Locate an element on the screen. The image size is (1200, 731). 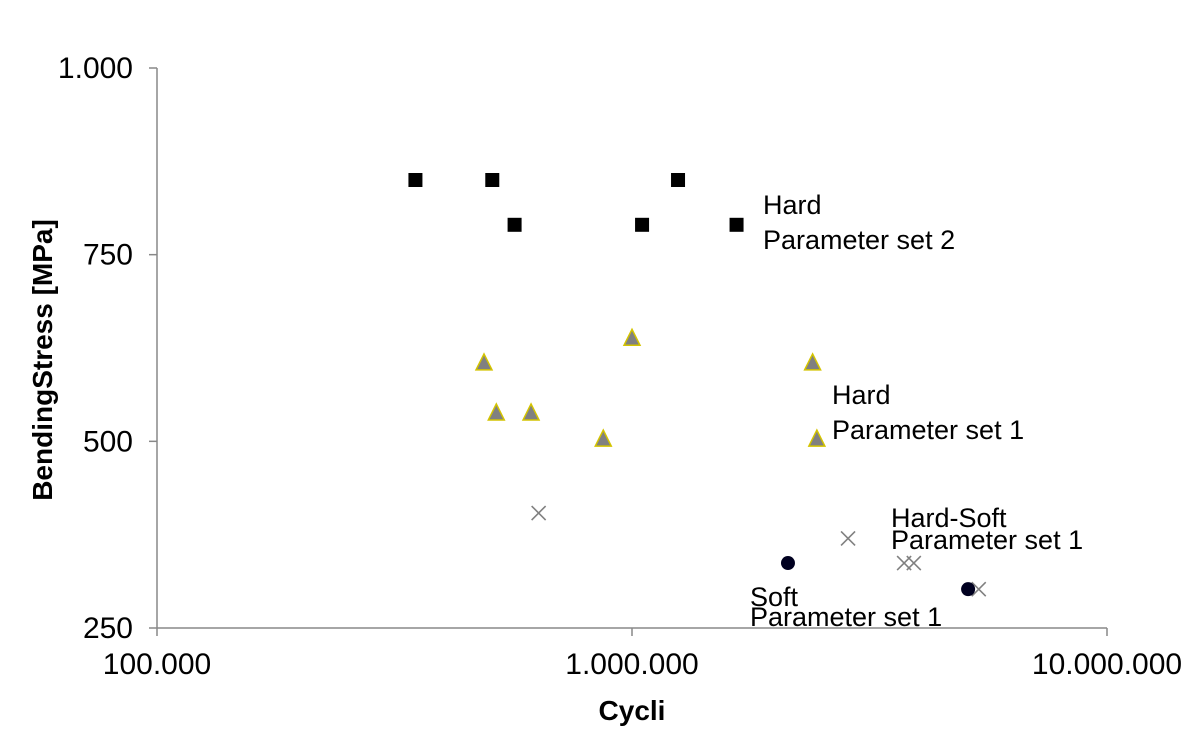
y-axis-ticks: 250 500 750 1.000 is located at coordinates (107, 348).